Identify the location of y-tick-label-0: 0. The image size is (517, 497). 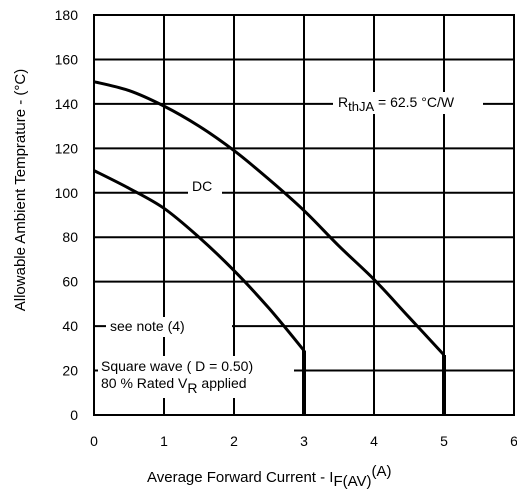
(74, 415).